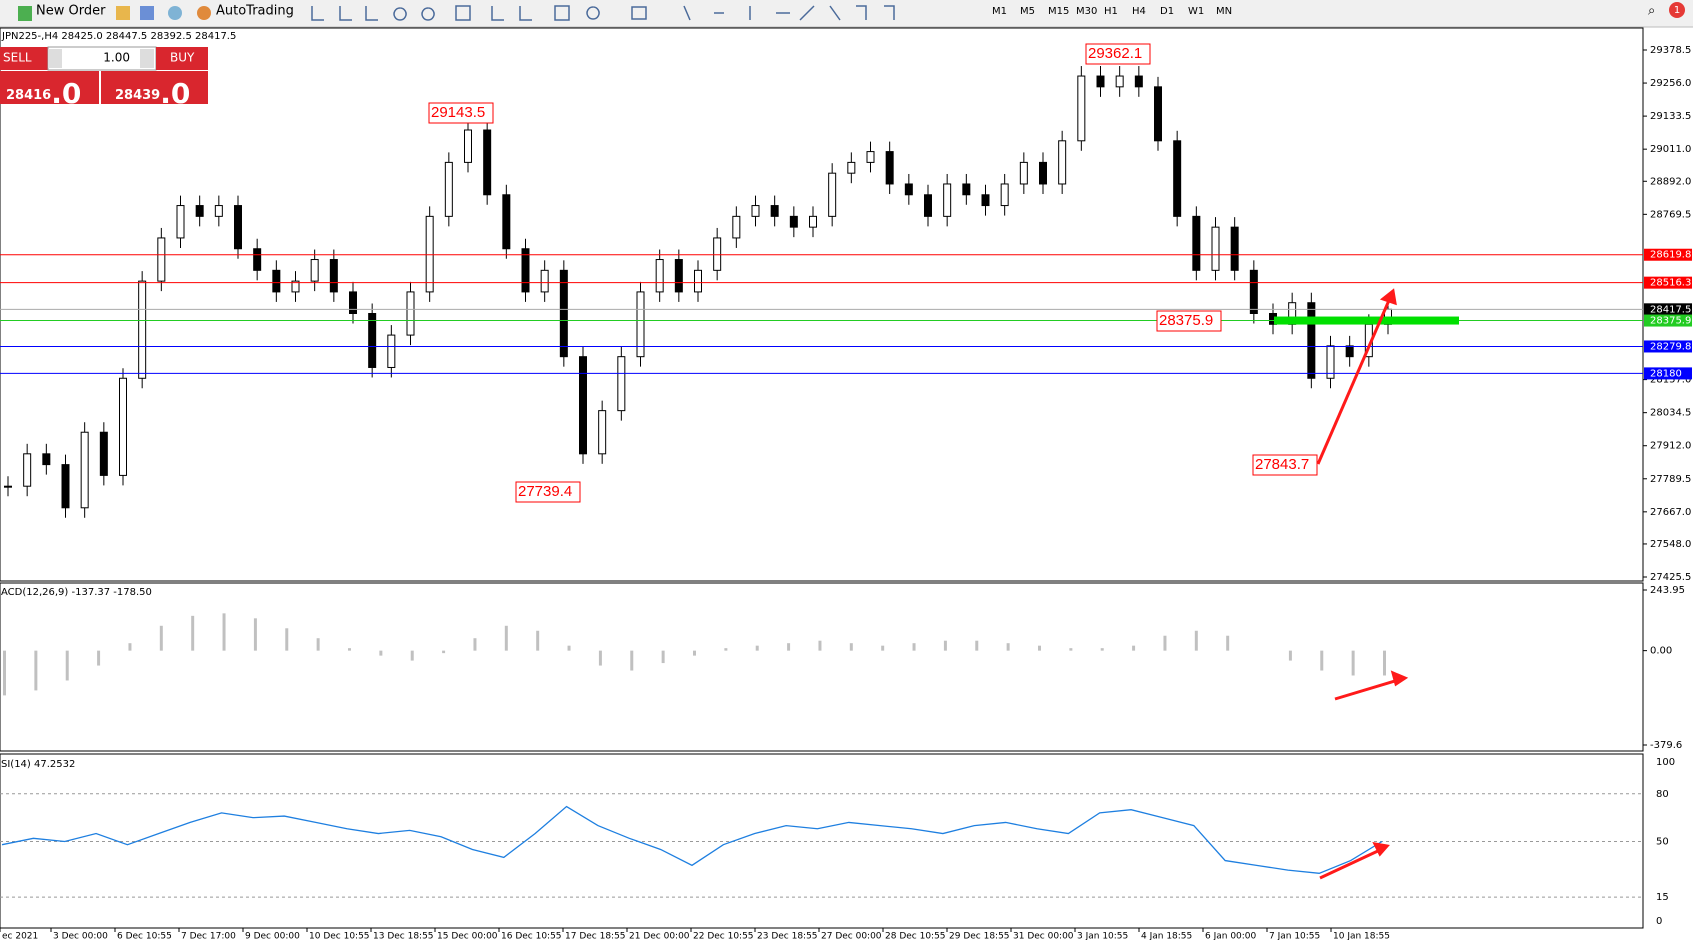  Describe the element at coordinates (999, 11) in the screenshot. I see `timeframe-button: M1` at that location.